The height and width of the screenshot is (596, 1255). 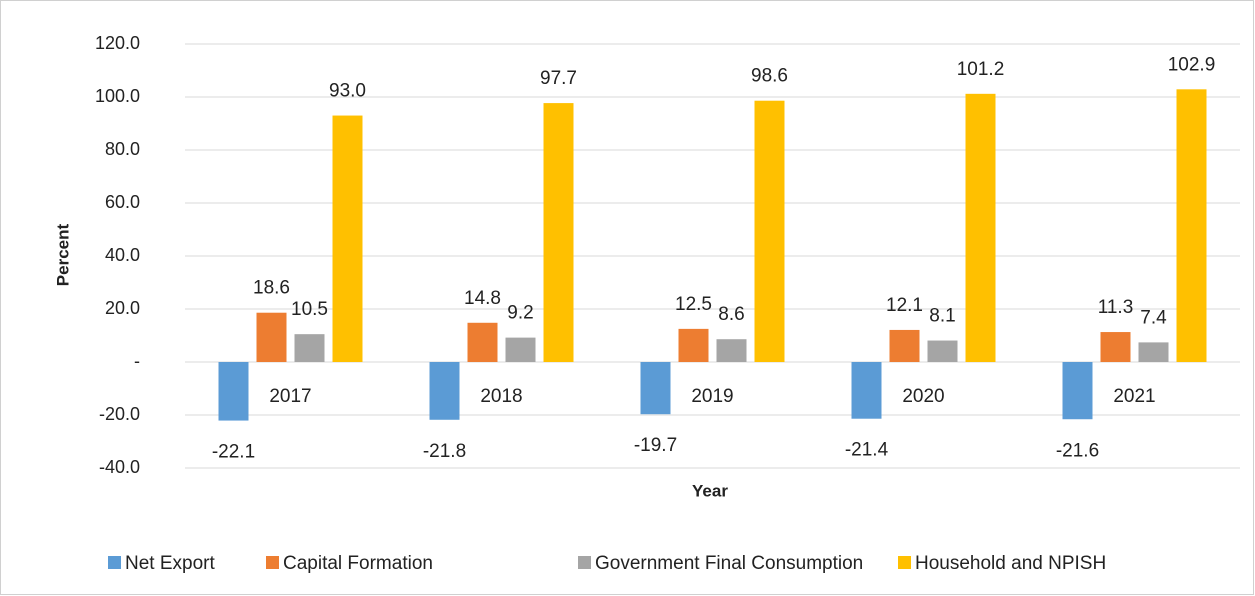 I want to click on data-label: 8.6, so click(x=731, y=314).